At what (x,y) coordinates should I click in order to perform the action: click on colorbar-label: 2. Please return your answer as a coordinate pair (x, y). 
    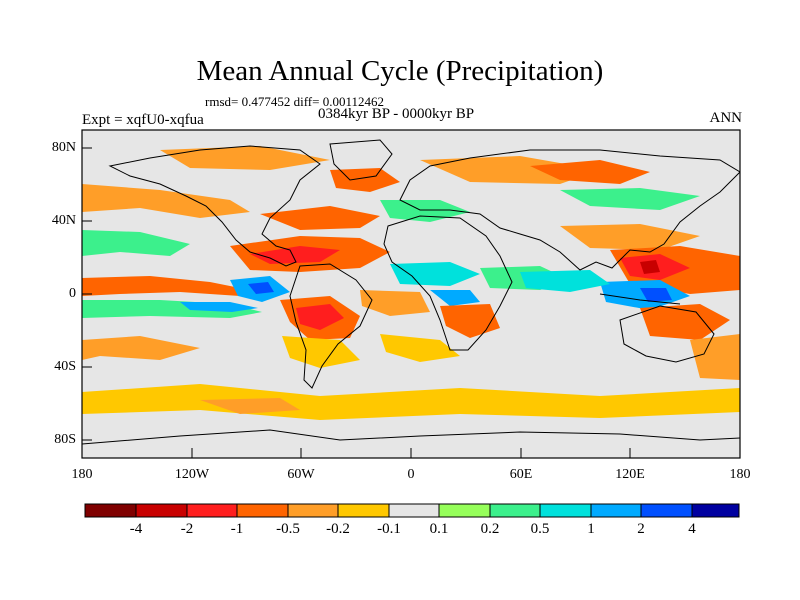
    Looking at the image, I should click on (641, 529).